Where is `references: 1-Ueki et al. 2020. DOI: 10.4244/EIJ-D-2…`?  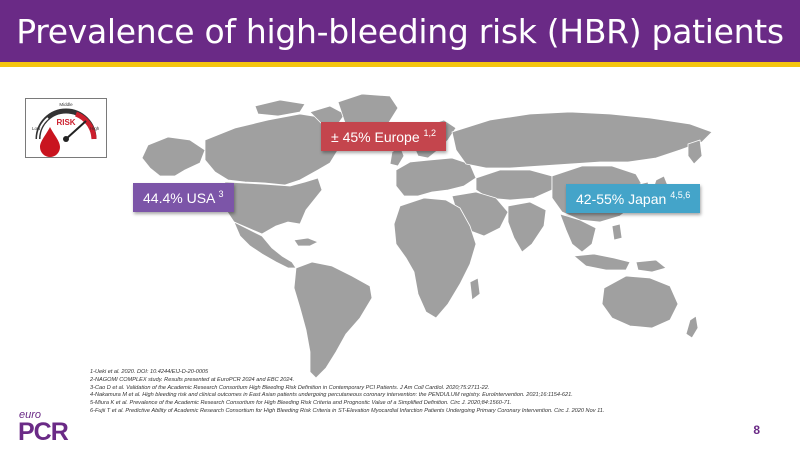 references: 1-Ueki et al. 2020. DOI: 10.4244/EIJ-D-2… is located at coordinates (430, 392).